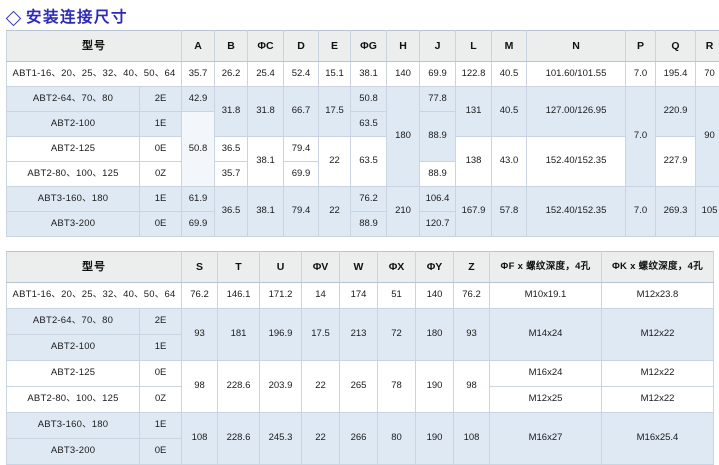  What do you see at coordinates (73, 149) in the screenshot?
I see `cell-model: ABT2-125` at bounding box center [73, 149].